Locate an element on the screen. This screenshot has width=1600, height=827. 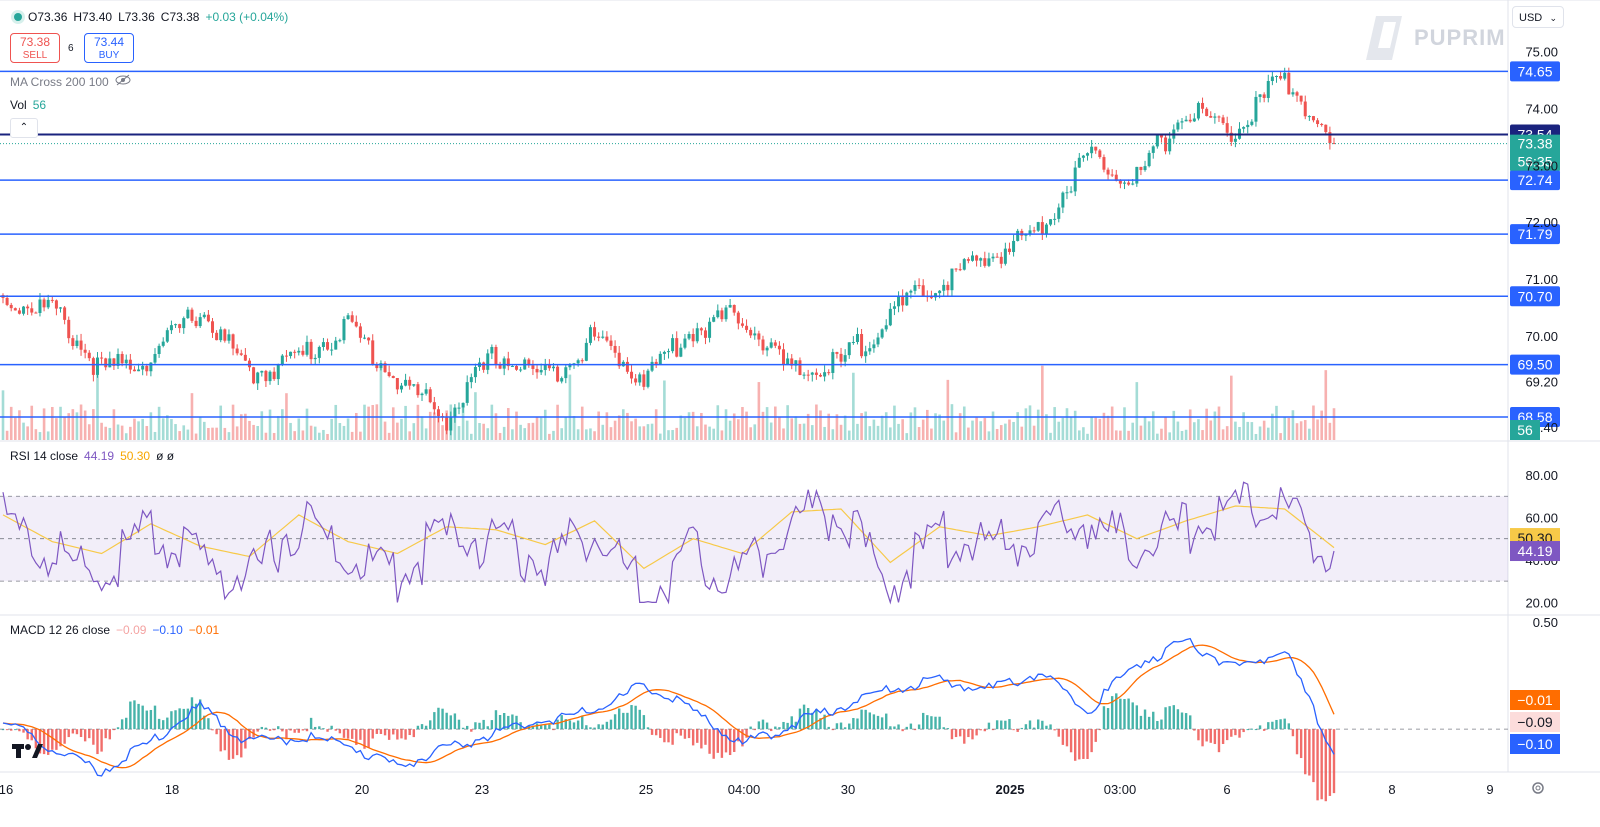
sell-label: SELL is located at coordinates (35, 55).